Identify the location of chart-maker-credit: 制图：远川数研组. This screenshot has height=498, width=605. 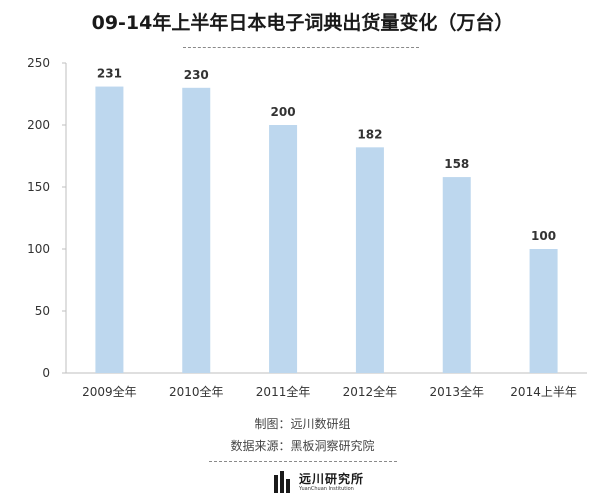
(302, 424).